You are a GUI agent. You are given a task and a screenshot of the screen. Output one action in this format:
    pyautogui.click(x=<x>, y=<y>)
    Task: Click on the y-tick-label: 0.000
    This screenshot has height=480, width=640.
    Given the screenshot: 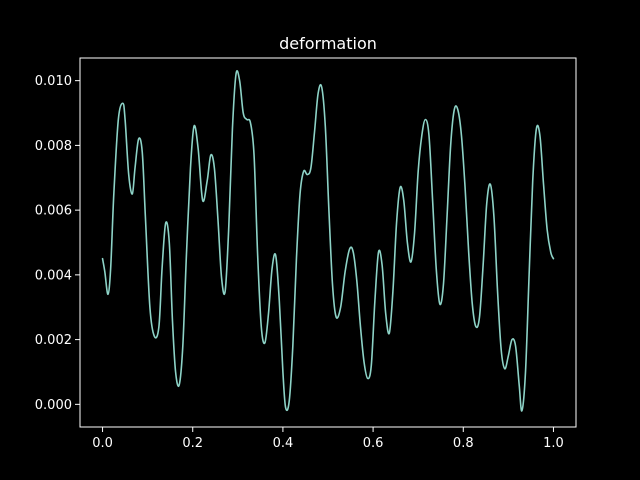 What is the action you would take?
    pyautogui.click(x=53, y=405)
    